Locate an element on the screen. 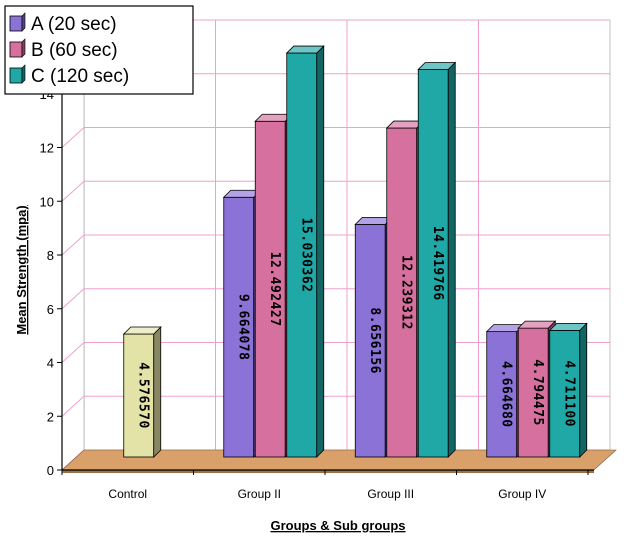 The width and height of the screenshot is (628, 538). y-tick-label: 6 is located at coordinates (50, 309).